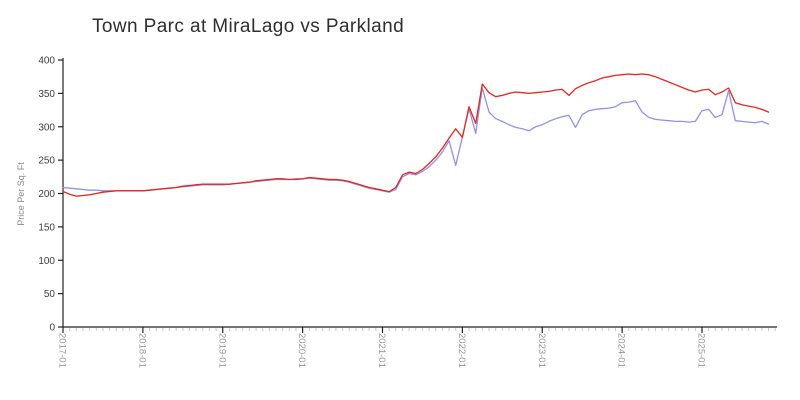  What do you see at coordinates (46, 94) in the screenshot?
I see `y-tick-label: 350` at bounding box center [46, 94].